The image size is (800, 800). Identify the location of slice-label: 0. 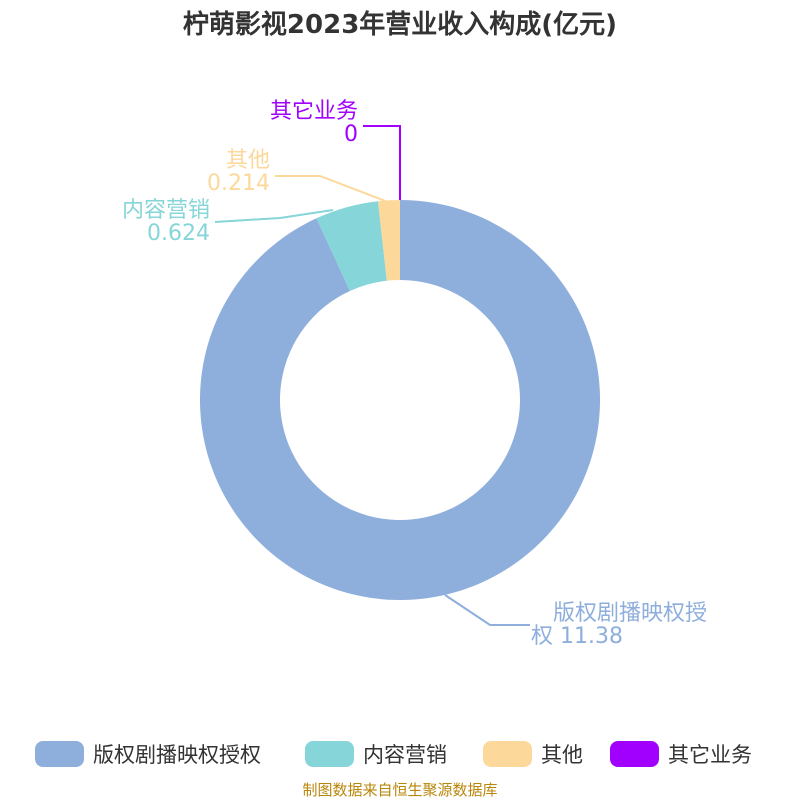
(351, 134).